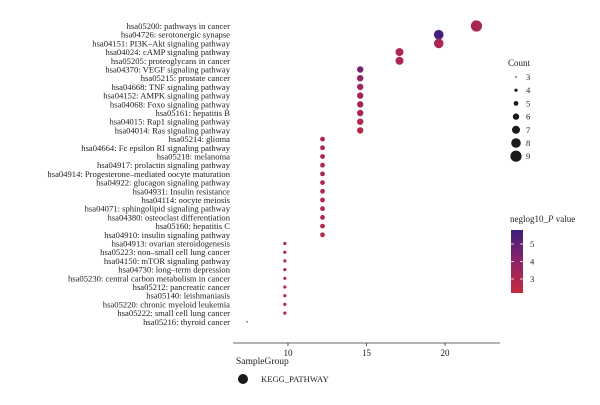 This screenshot has width=600, height=405. I want to click on y-tick-label: hsa05220: chronic myeloid leukemia, so click(166, 304).